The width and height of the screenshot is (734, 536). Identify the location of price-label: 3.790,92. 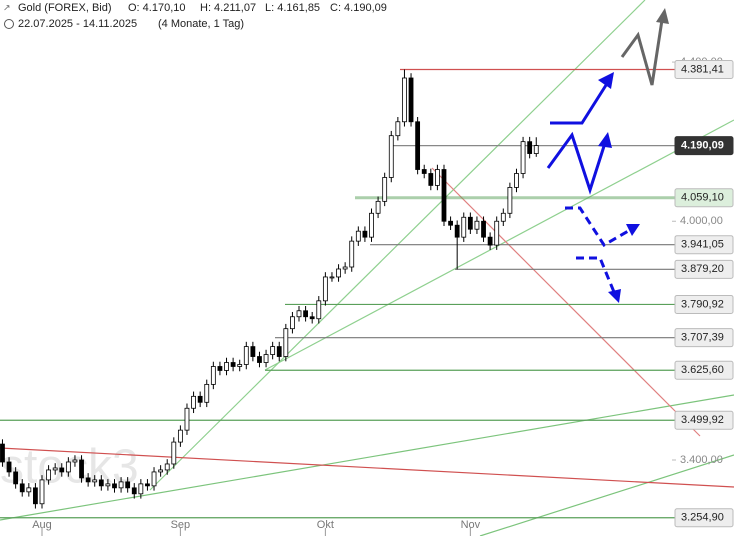
(702, 304).